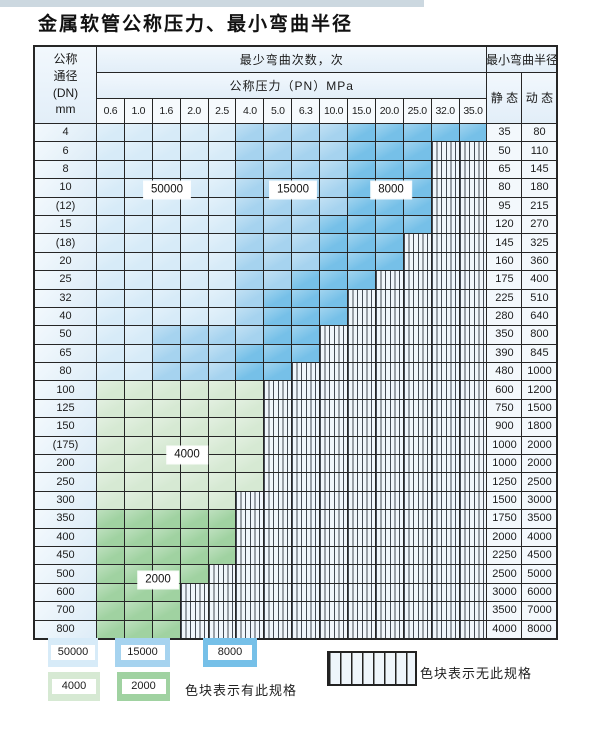  What do you see at coordinates (65, 629) in the screenshot?
I see `dn-cell: 800` at bounding box center [65, 629].